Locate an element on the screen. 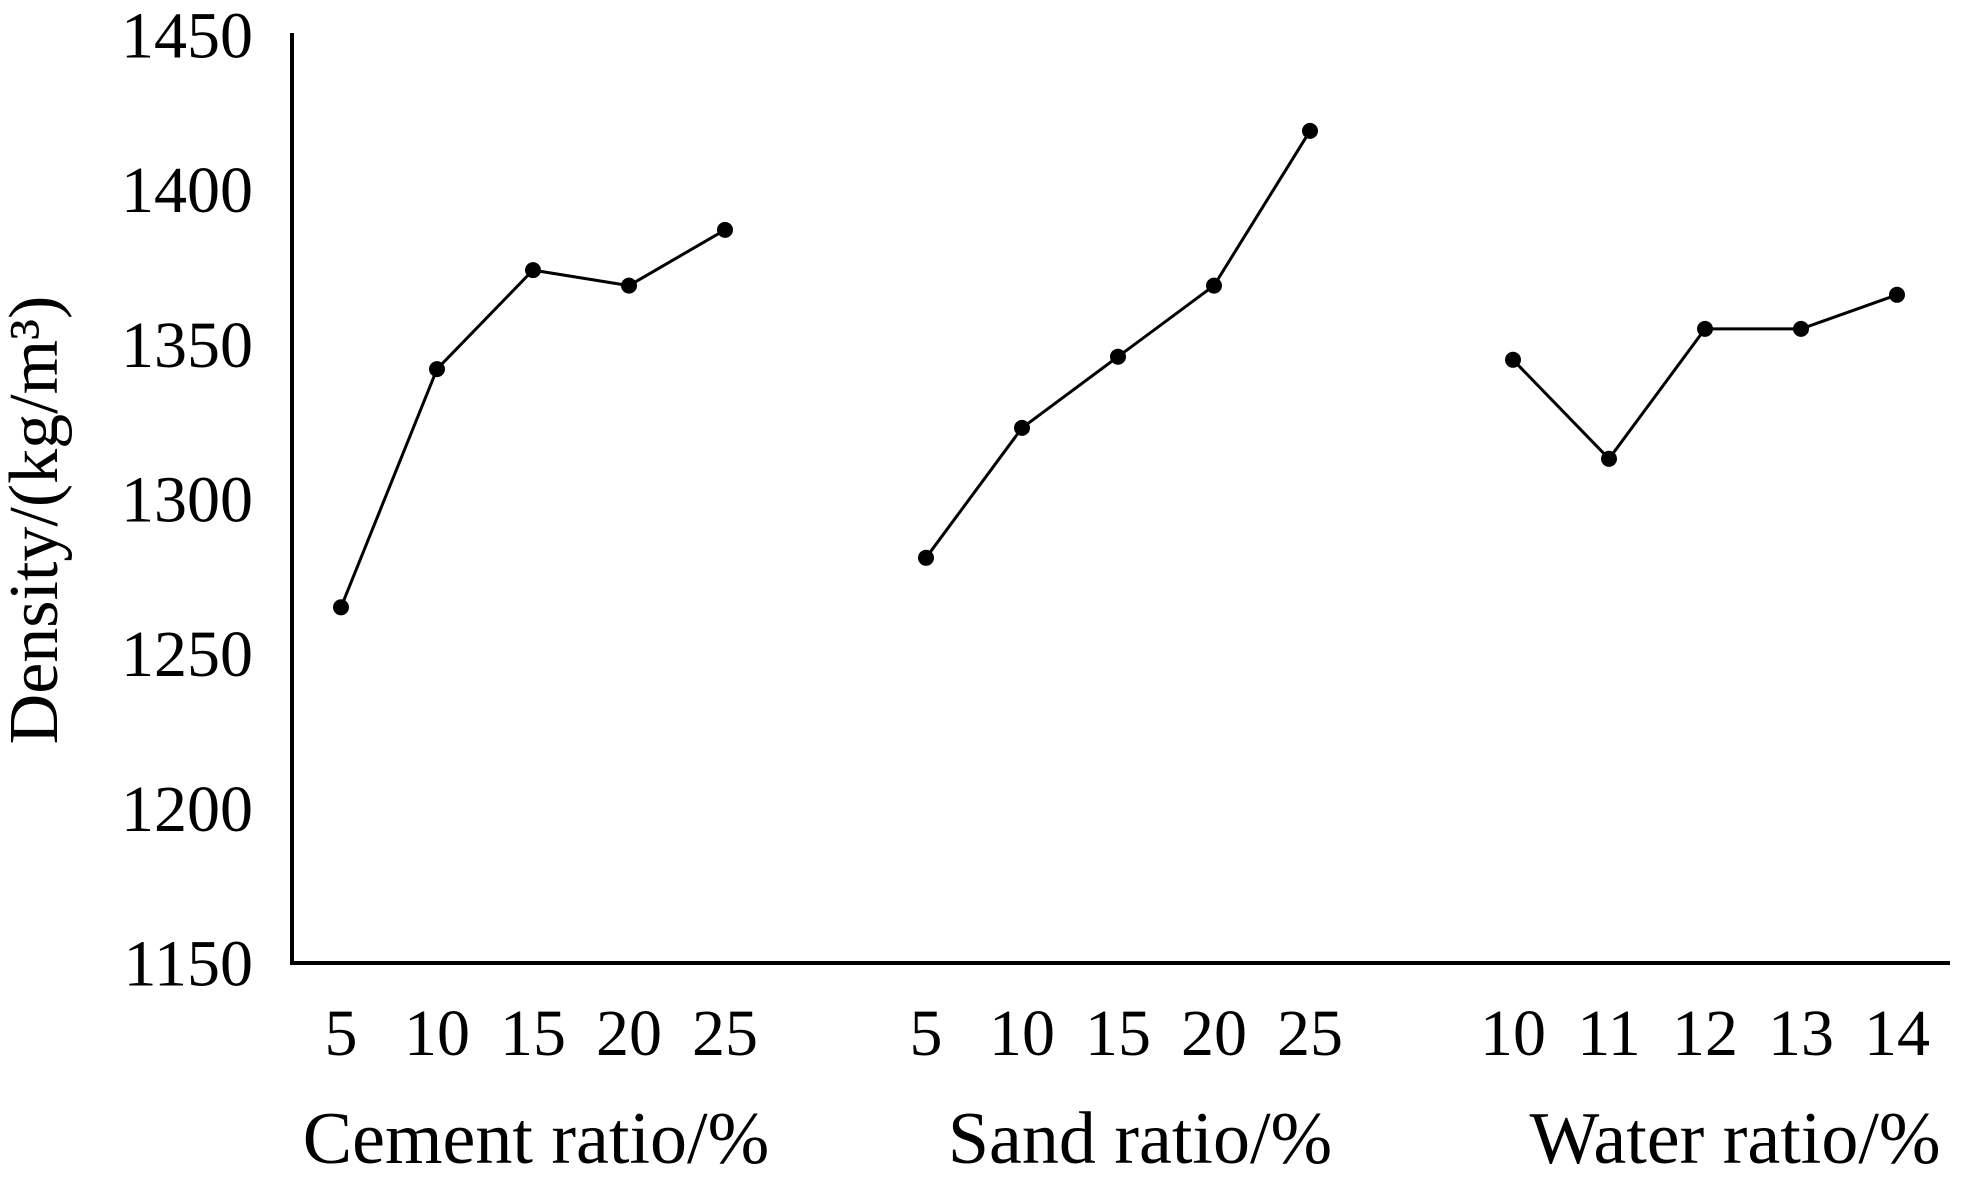 This screenshot has width=1970, height=1183. y-tick-label: 1300 is located at coordinates (187, 499).